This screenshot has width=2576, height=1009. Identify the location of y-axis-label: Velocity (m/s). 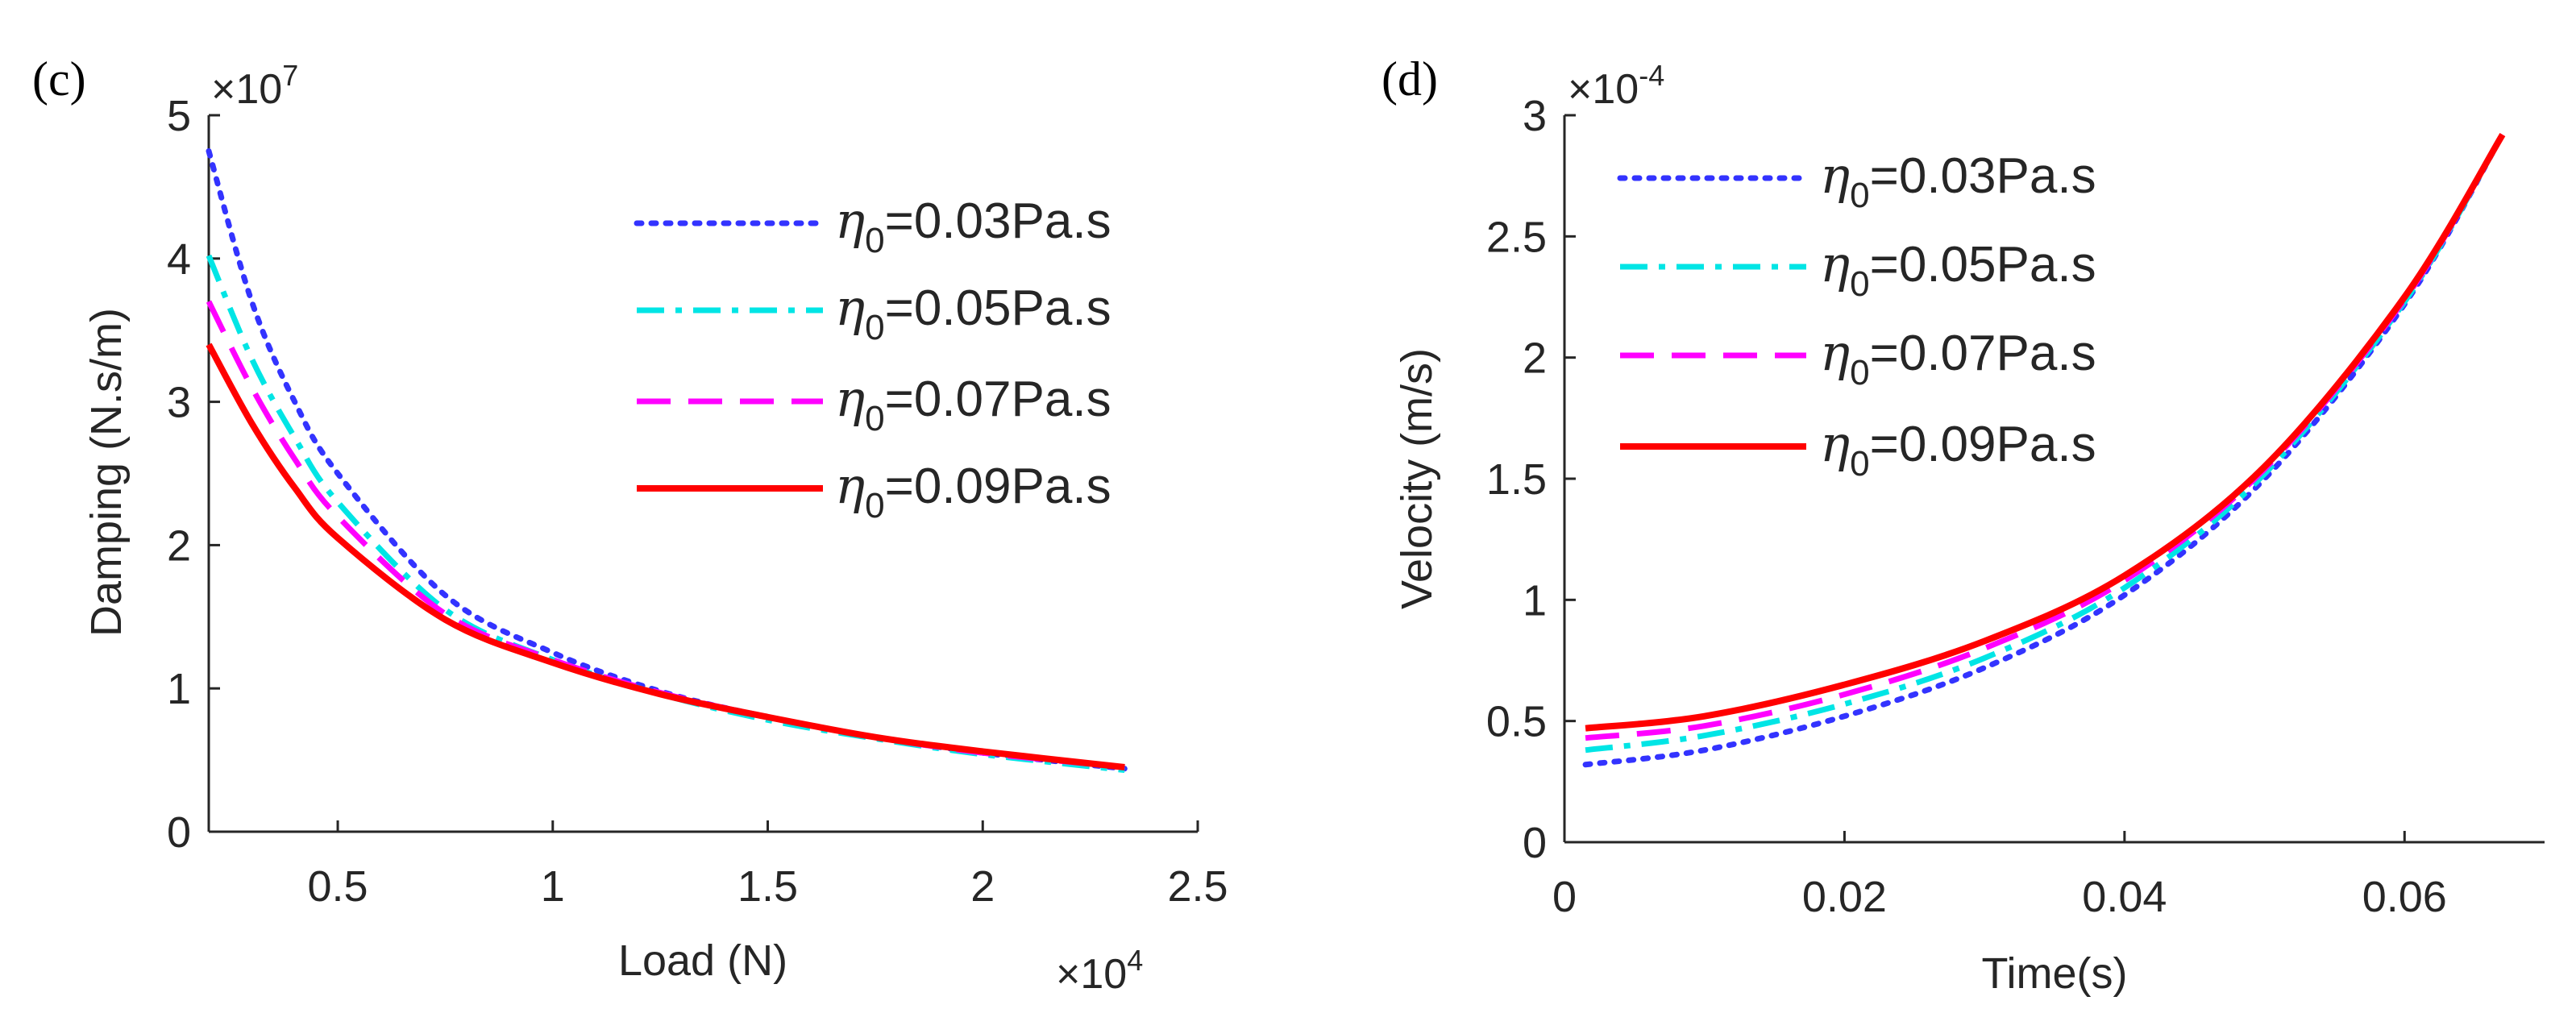
(1417, 479).